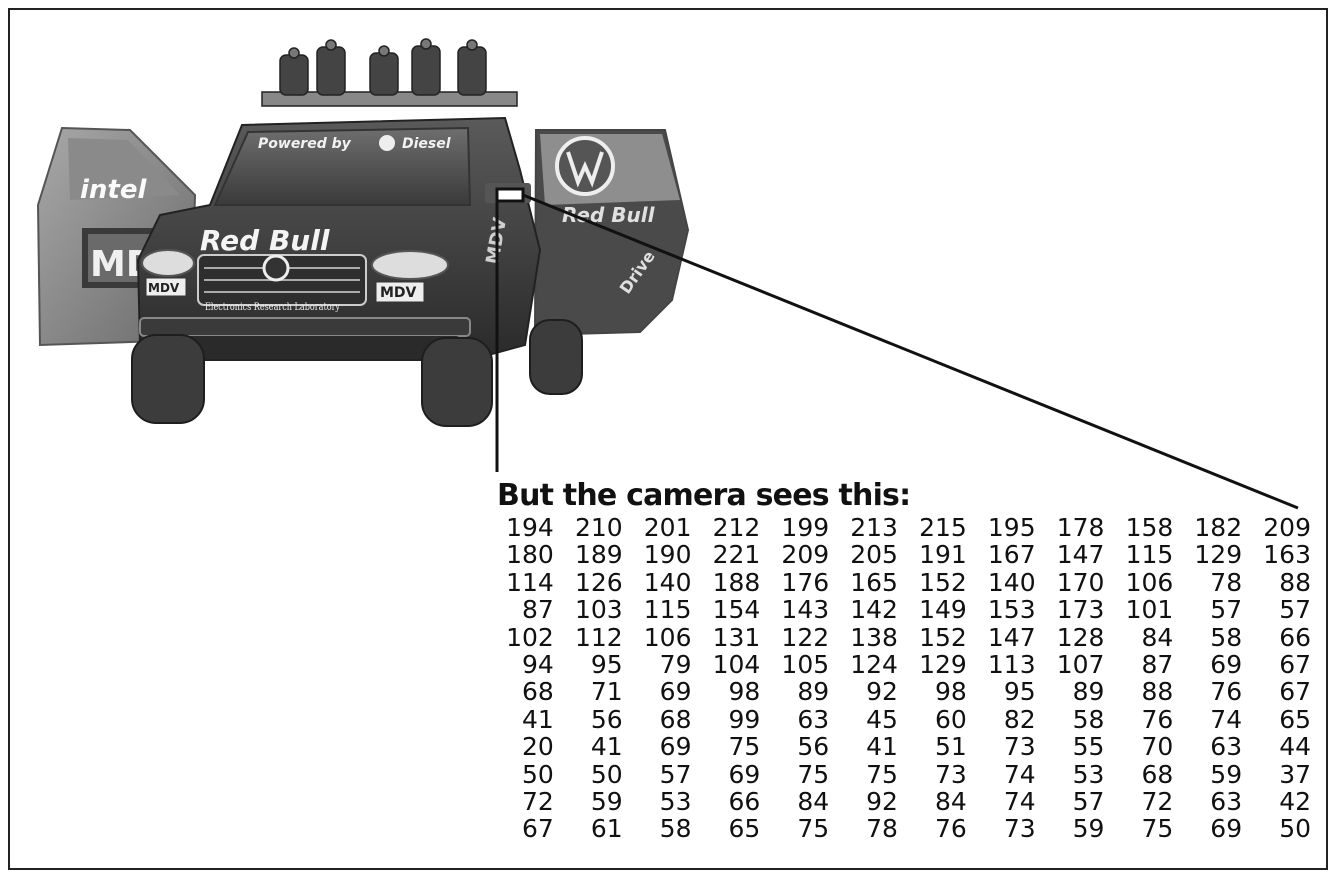 The width and height of the screenshot is (1338, 880). I want to click on pixel-value-cell: 55, so click(1088, 747).